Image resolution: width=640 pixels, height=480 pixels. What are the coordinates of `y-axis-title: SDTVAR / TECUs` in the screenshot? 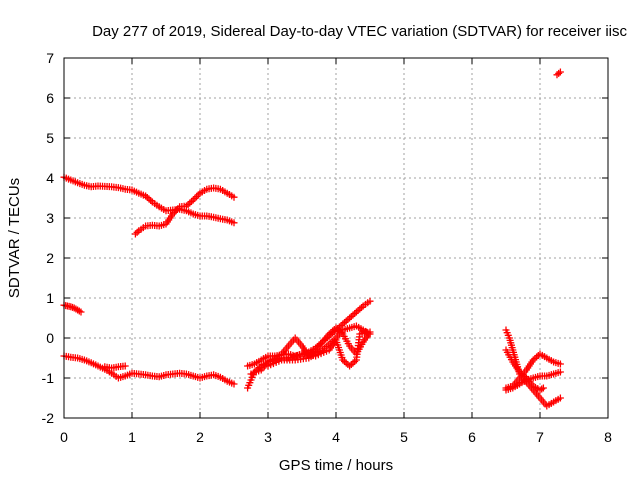 It's located at (14, 238).